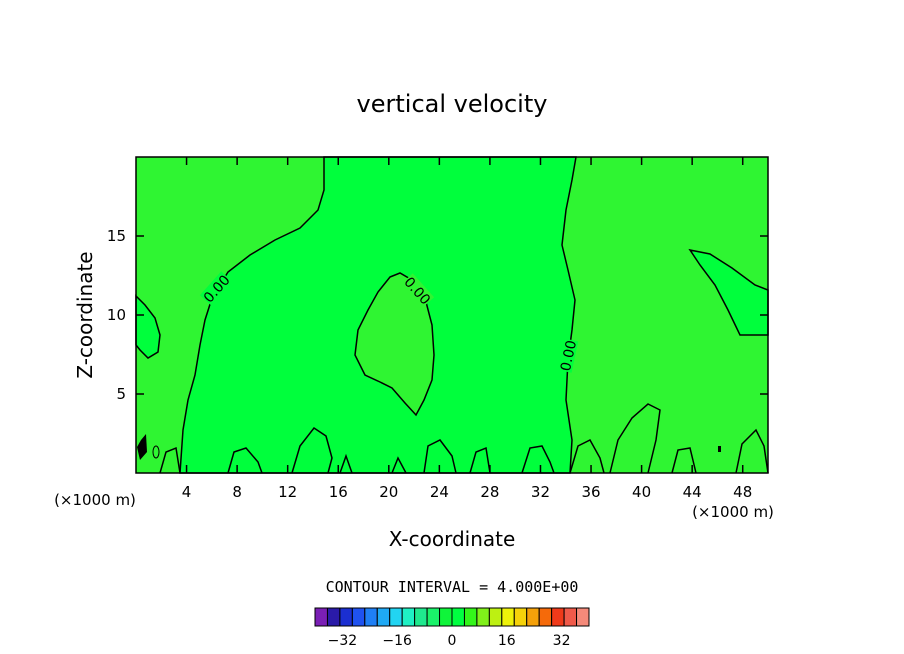 This screenshot has height=654, width=904. Describe the element at coordinates (156, 452) in the screenshot. I see `contour-speck` at that location.